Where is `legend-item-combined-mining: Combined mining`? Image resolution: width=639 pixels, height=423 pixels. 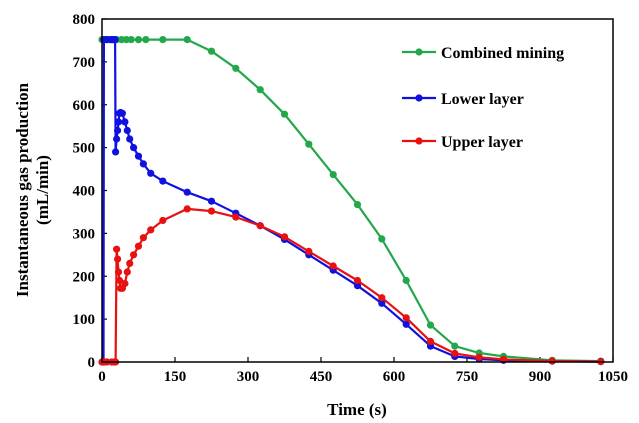 legend-item-combined-mining: Combined mining is located at coordinates (483, 53).